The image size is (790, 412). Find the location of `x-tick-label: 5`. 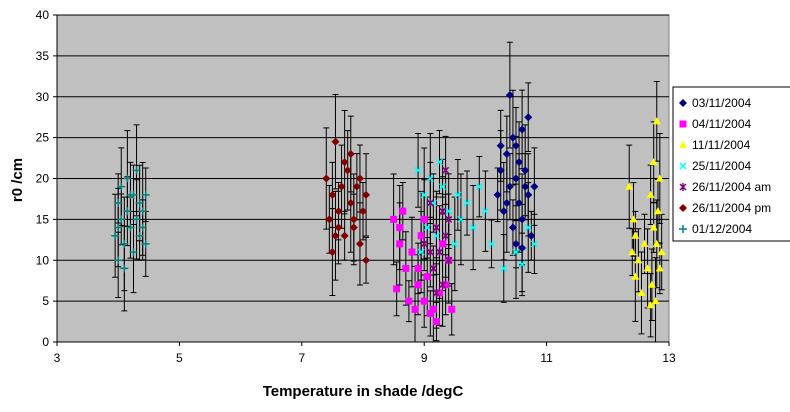

x-tick-label: 5 is located at coordinates (179, 358).